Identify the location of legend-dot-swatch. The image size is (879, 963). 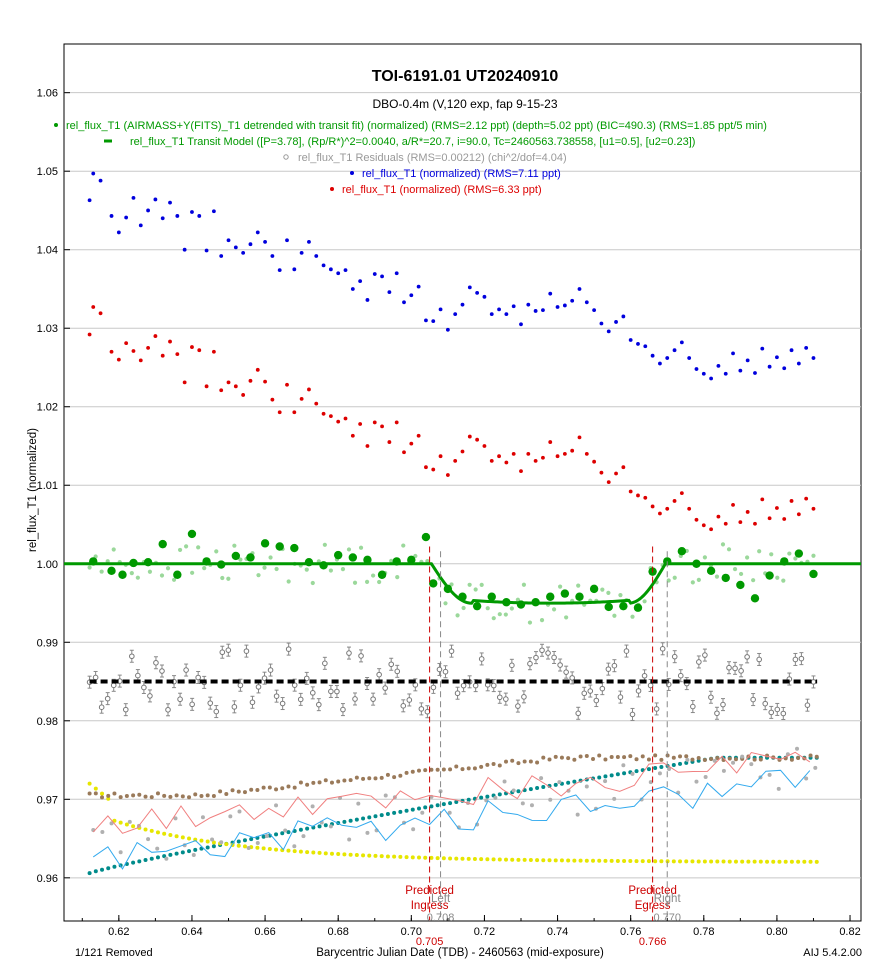
(332, 189).